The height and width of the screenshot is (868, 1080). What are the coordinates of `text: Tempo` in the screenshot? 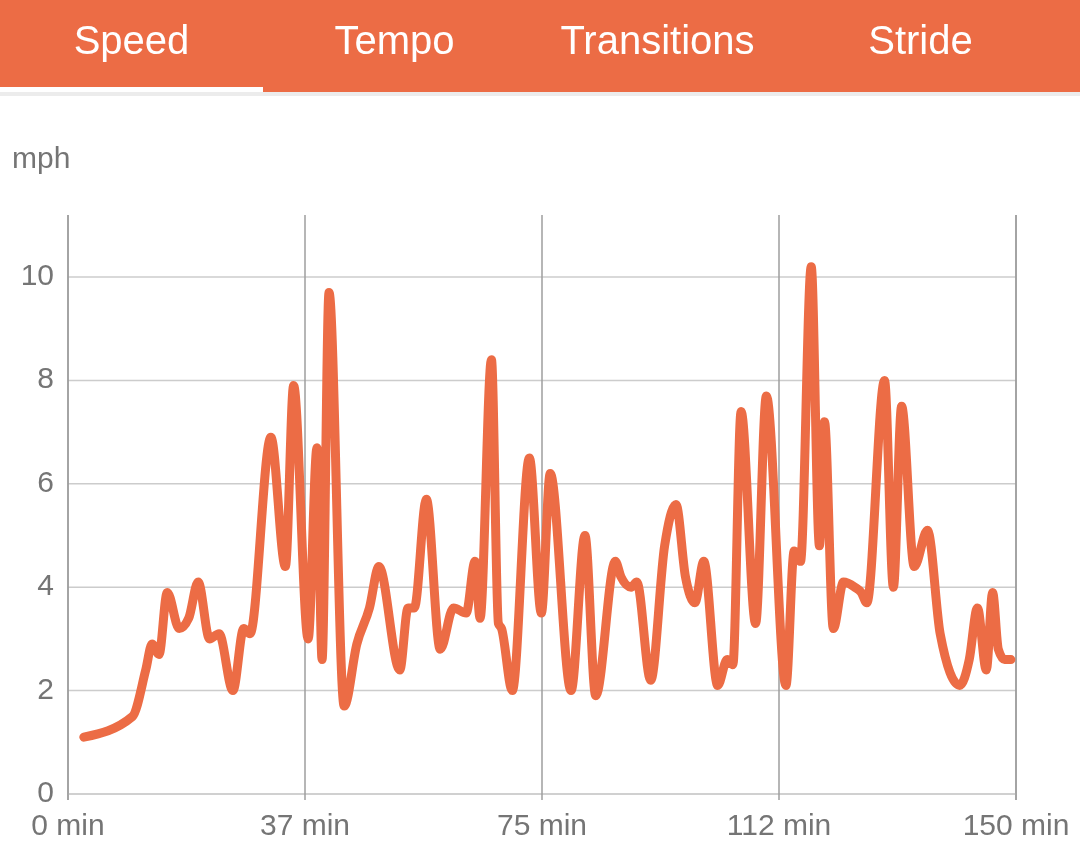 It's located at (394, 40).